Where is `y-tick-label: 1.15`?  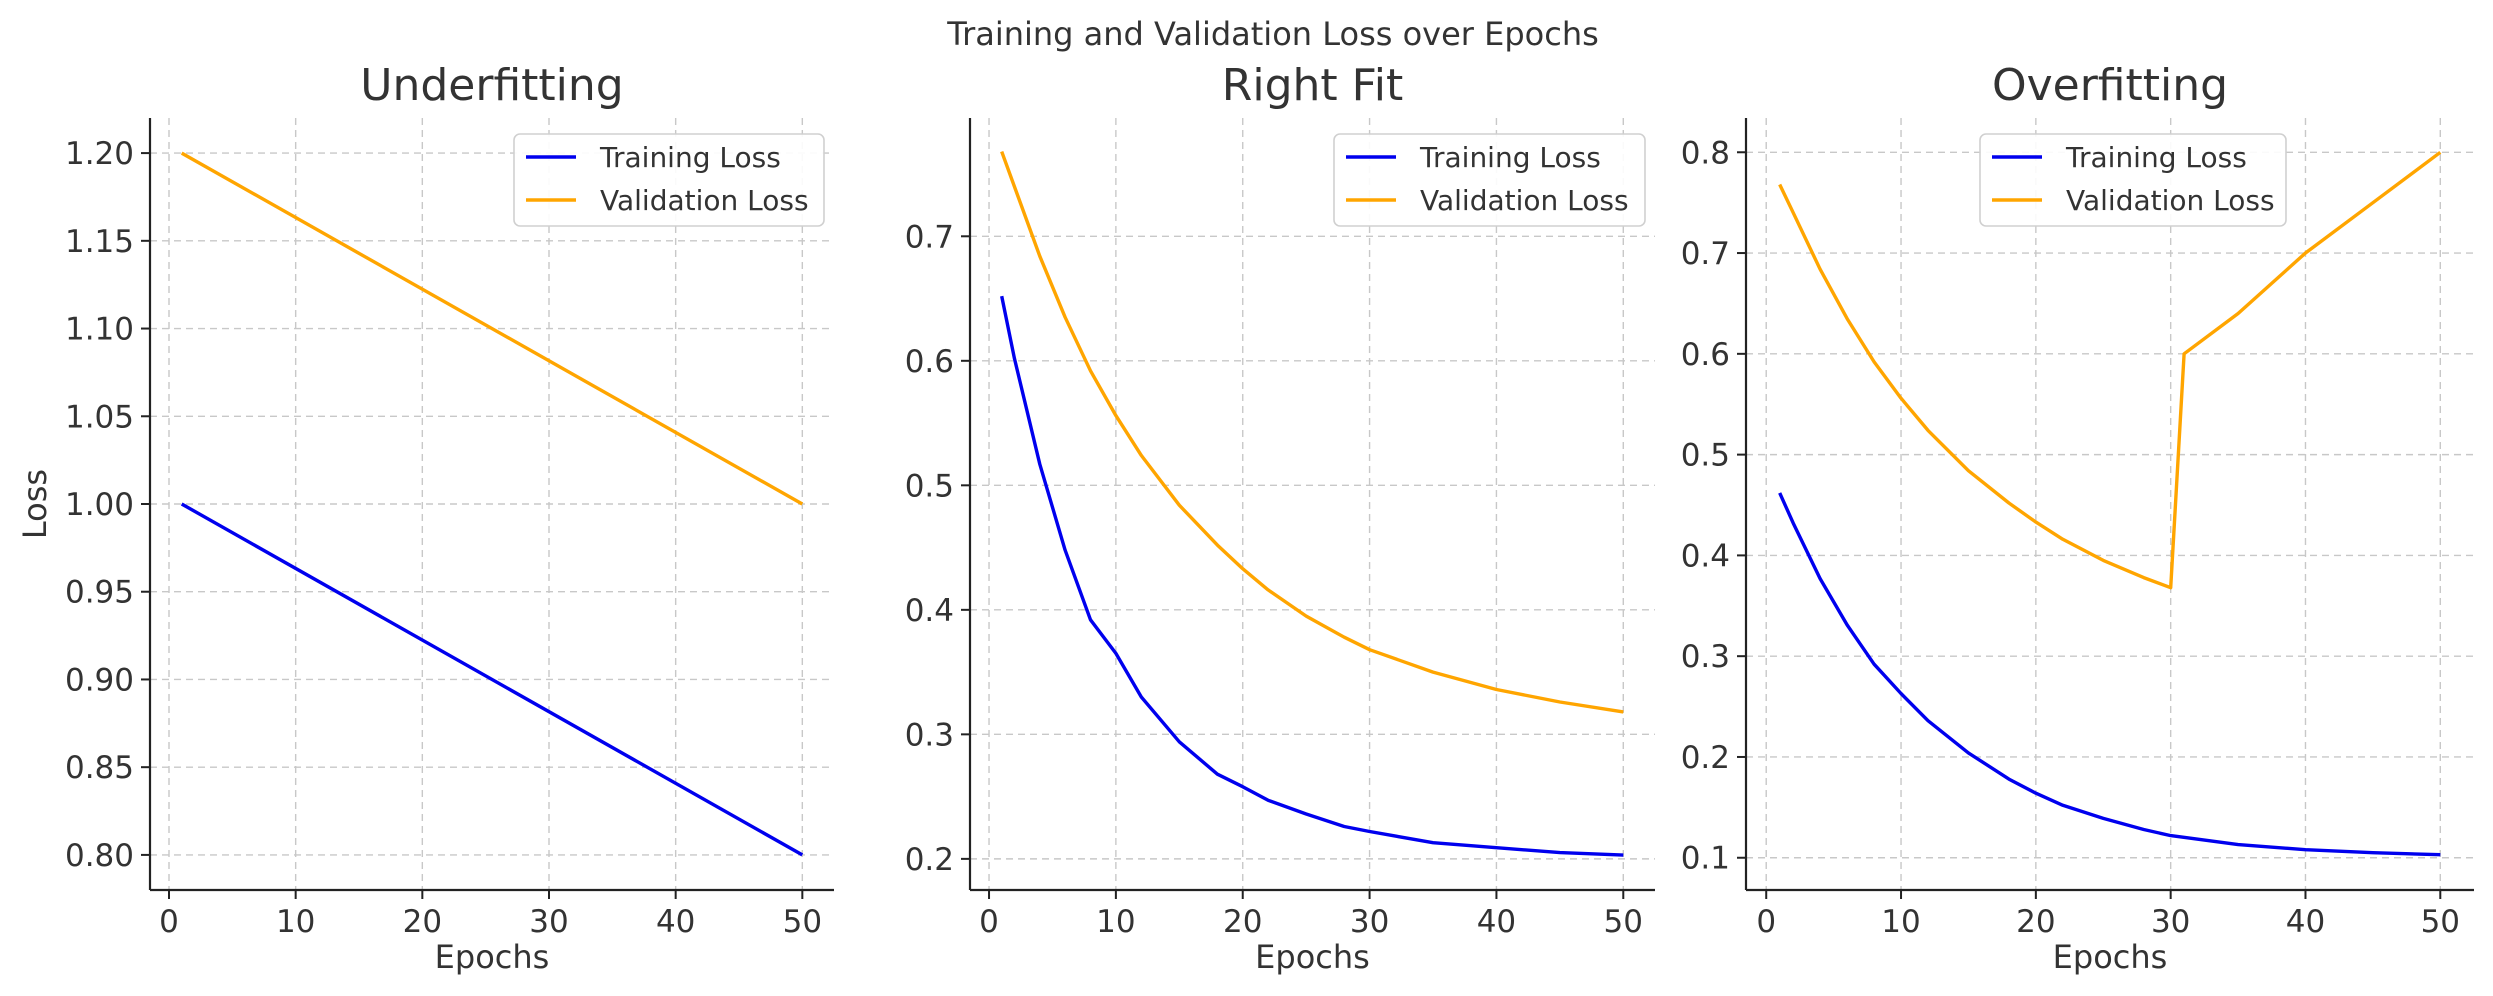
y-tick-label: 1.15 is located at coordinates (99, 242).